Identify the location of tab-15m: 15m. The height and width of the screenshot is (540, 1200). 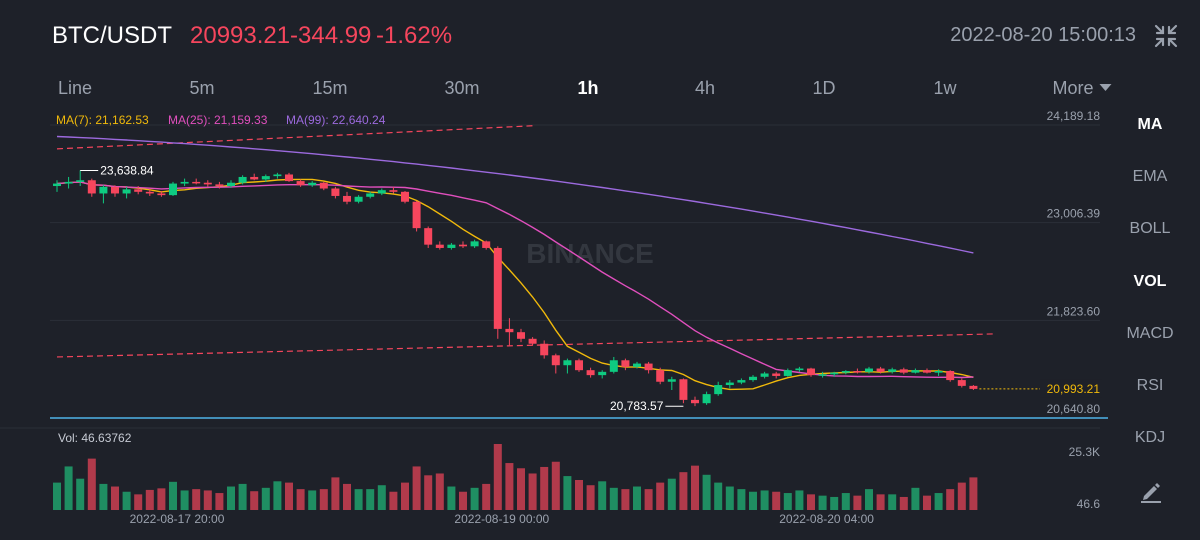
(330, 88).